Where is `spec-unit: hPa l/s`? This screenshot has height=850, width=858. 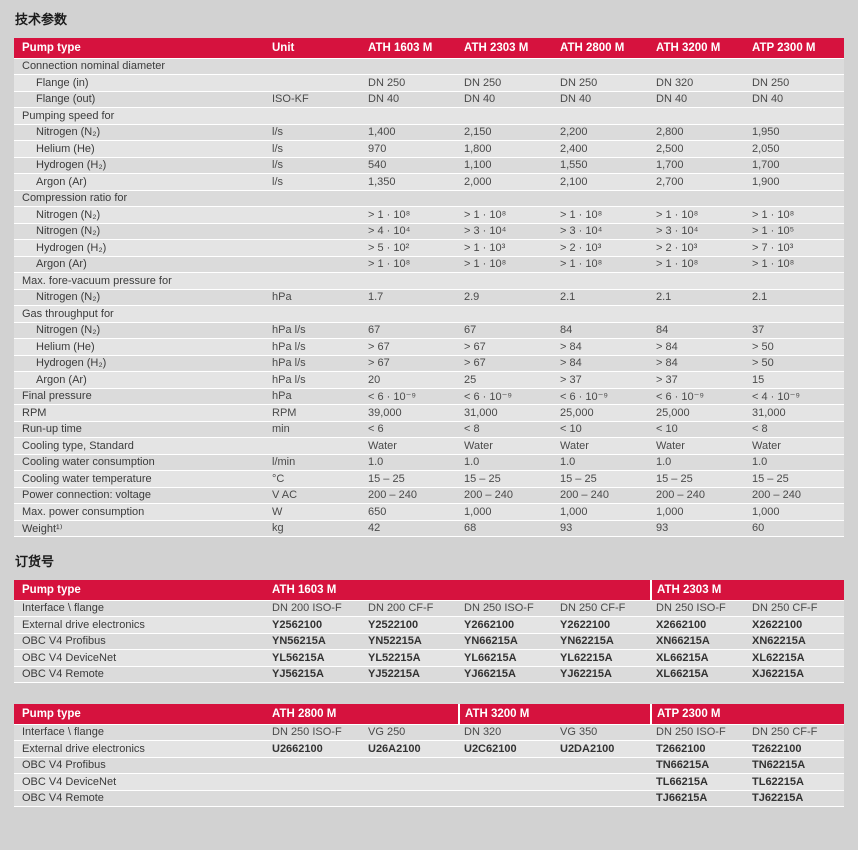
spec-unit: hPa l/s is located at coordinates (315, 363).